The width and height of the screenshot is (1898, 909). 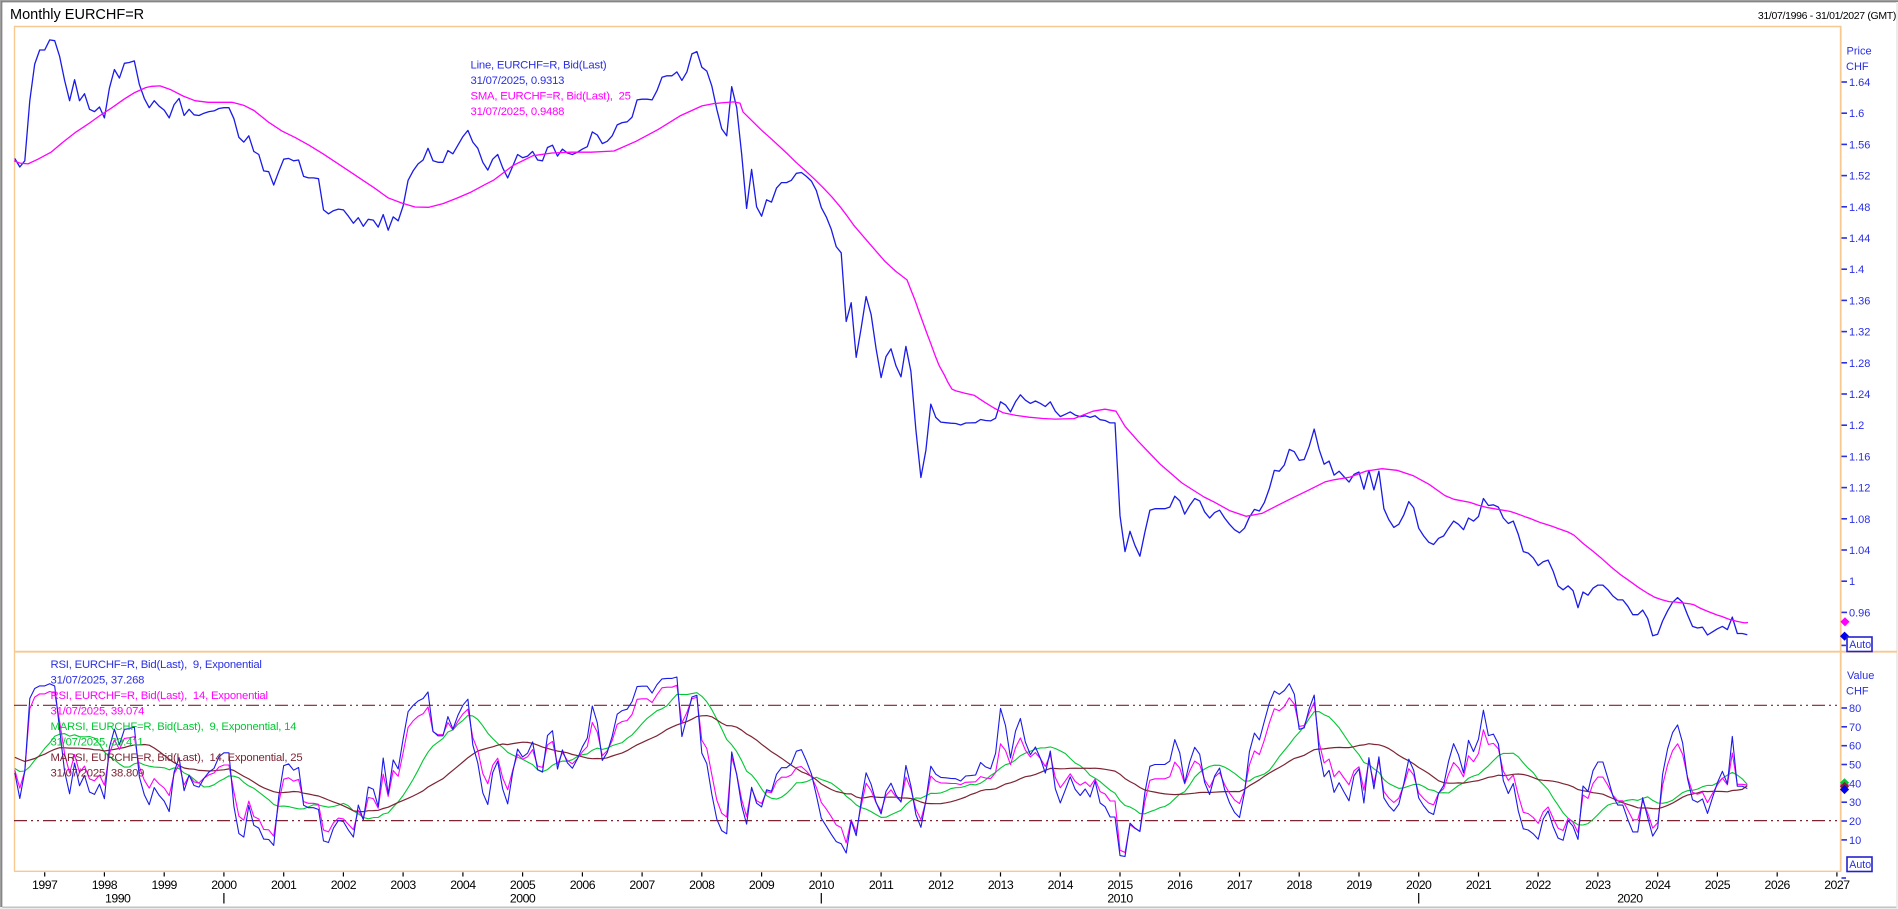 I want to click on svg-text: 2016, so click(x=1180, y=885).